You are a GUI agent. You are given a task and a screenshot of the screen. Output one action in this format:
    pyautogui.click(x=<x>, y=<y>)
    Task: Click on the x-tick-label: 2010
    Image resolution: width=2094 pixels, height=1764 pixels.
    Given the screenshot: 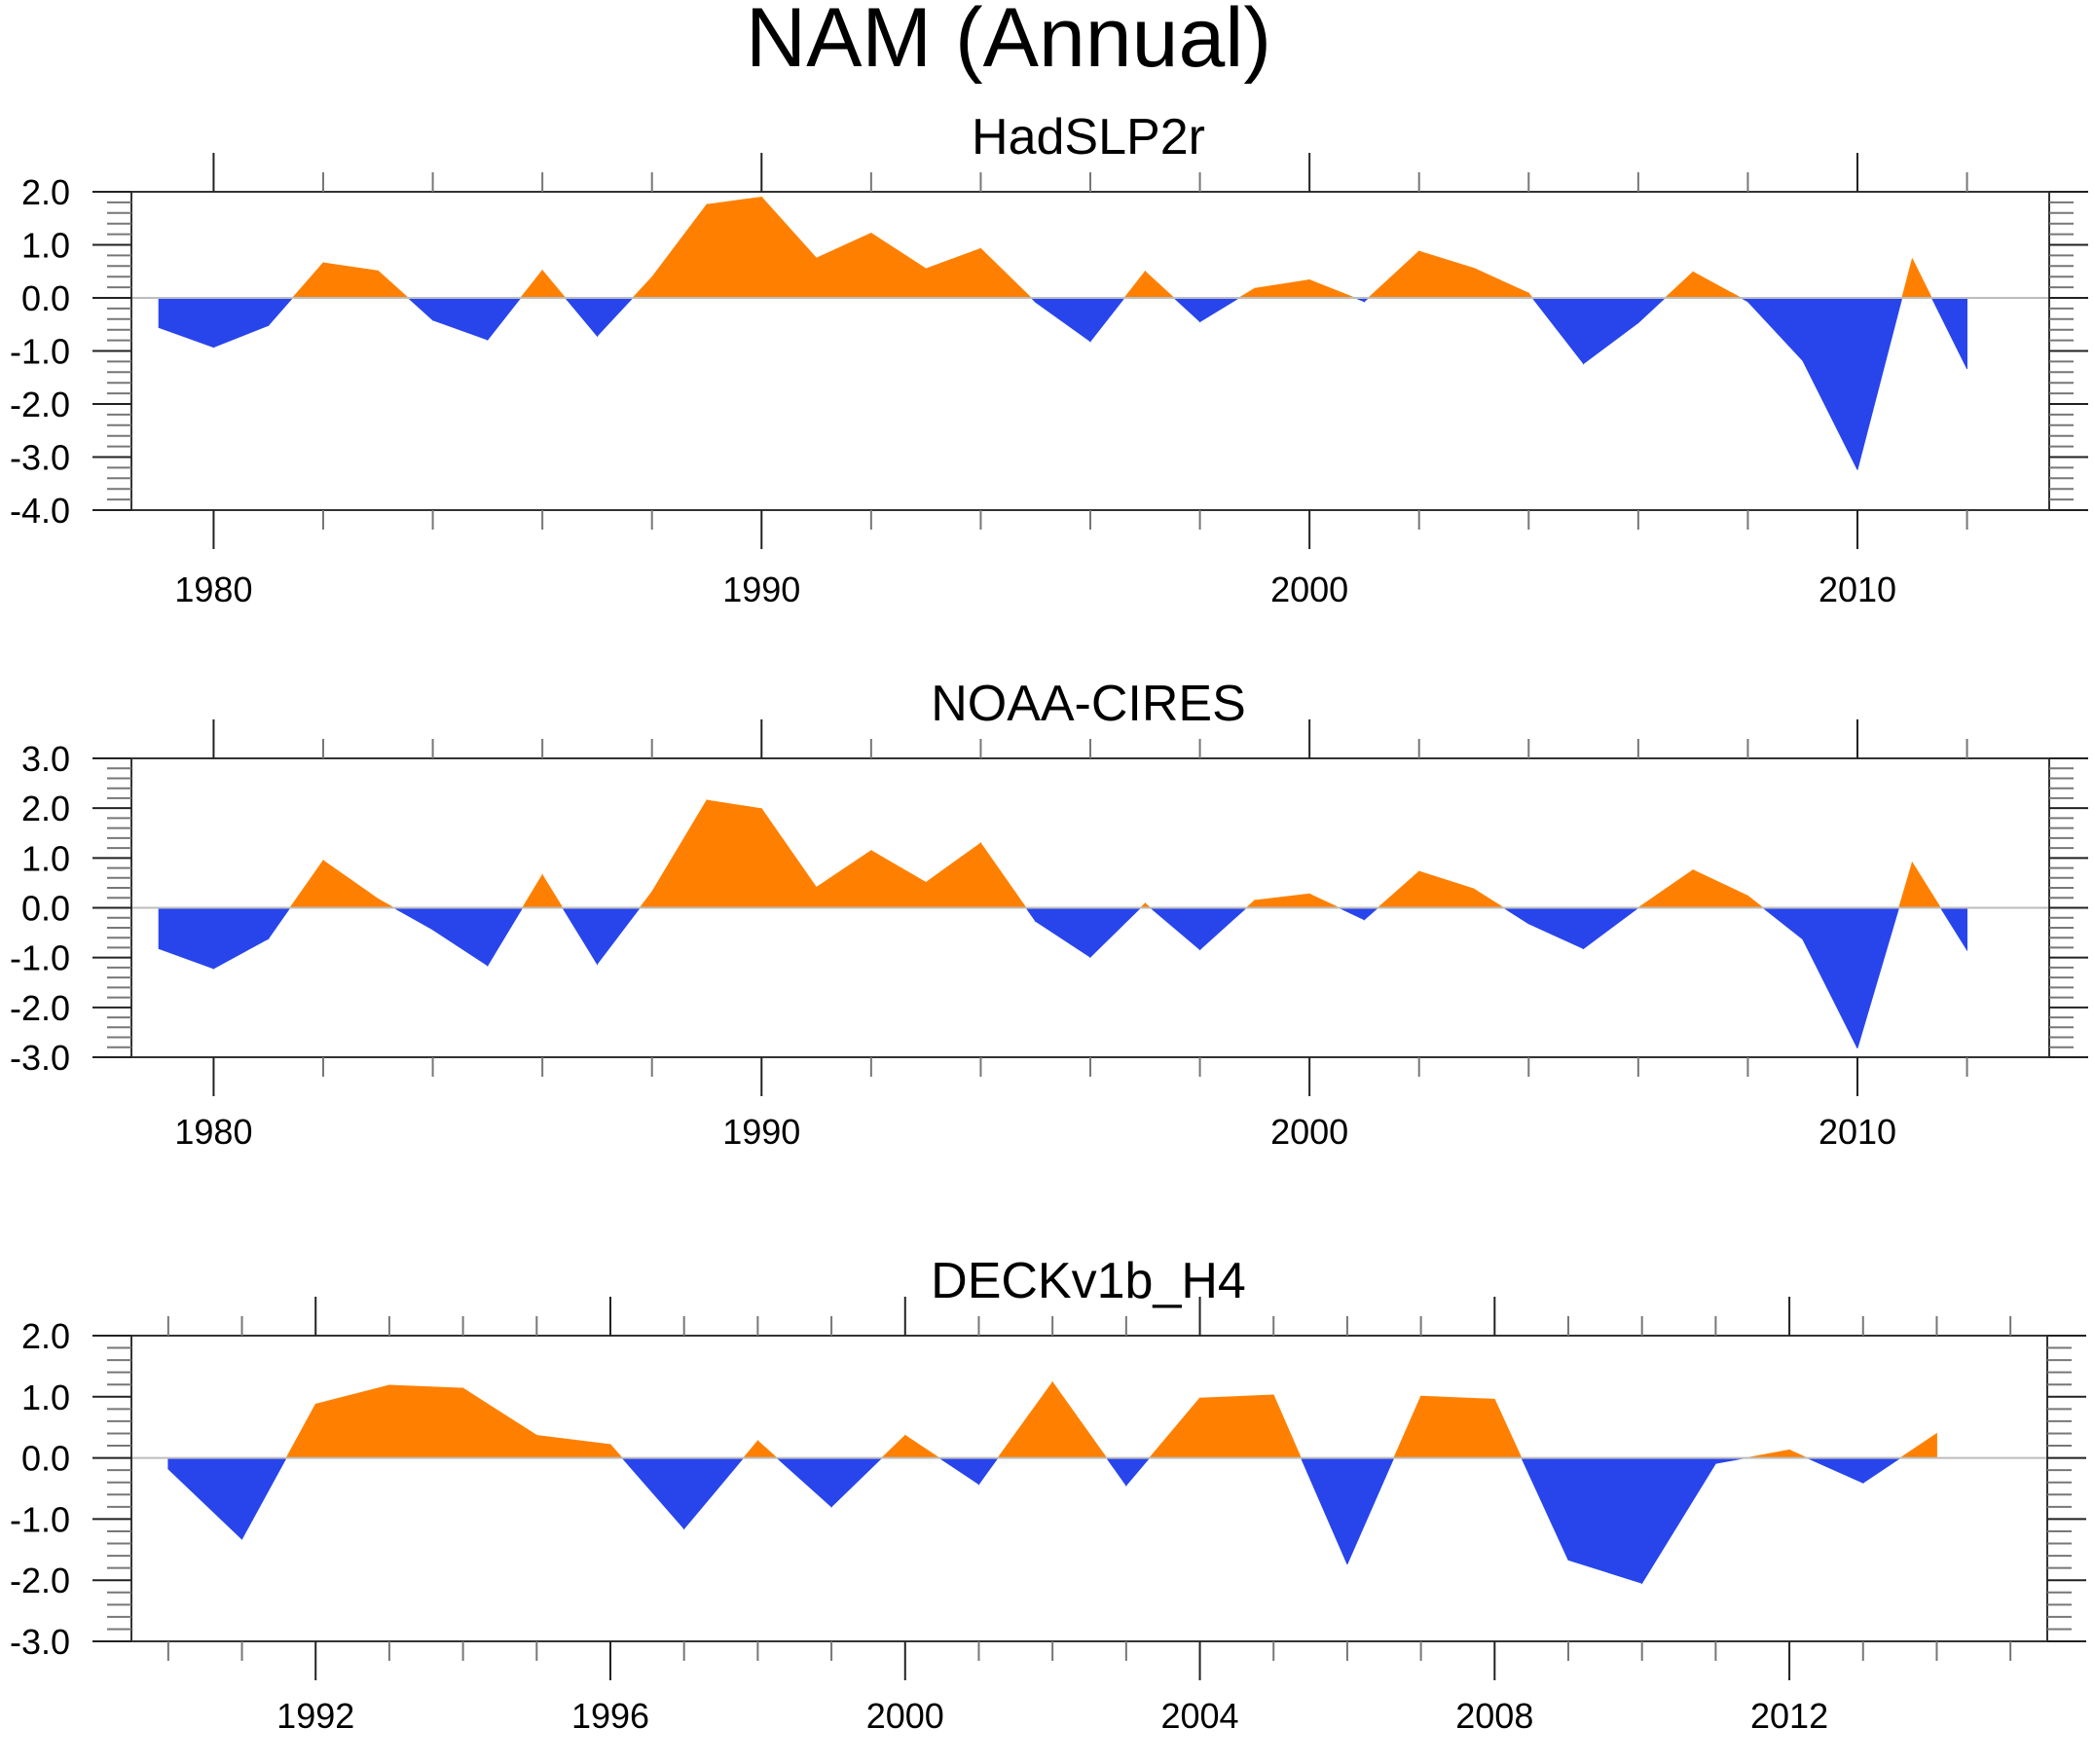 What is the action you would take?
    pyautogui.click(x=1857, y=589)
    